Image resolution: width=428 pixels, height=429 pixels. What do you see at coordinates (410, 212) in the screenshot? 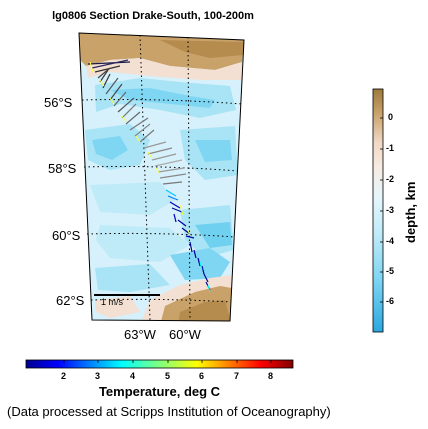
I see `depth-colorbar-label: depth, km` at bounding box center [410, 212].